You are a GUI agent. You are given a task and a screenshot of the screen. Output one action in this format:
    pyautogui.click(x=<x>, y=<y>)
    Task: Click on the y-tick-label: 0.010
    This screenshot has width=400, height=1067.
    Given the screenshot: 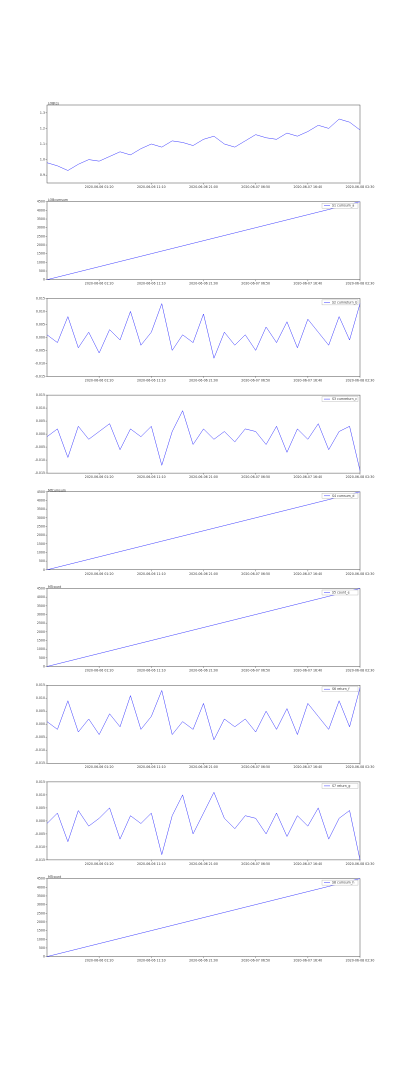 What is the action you would take?
    pyautogui.click(x=40, y=311)
    